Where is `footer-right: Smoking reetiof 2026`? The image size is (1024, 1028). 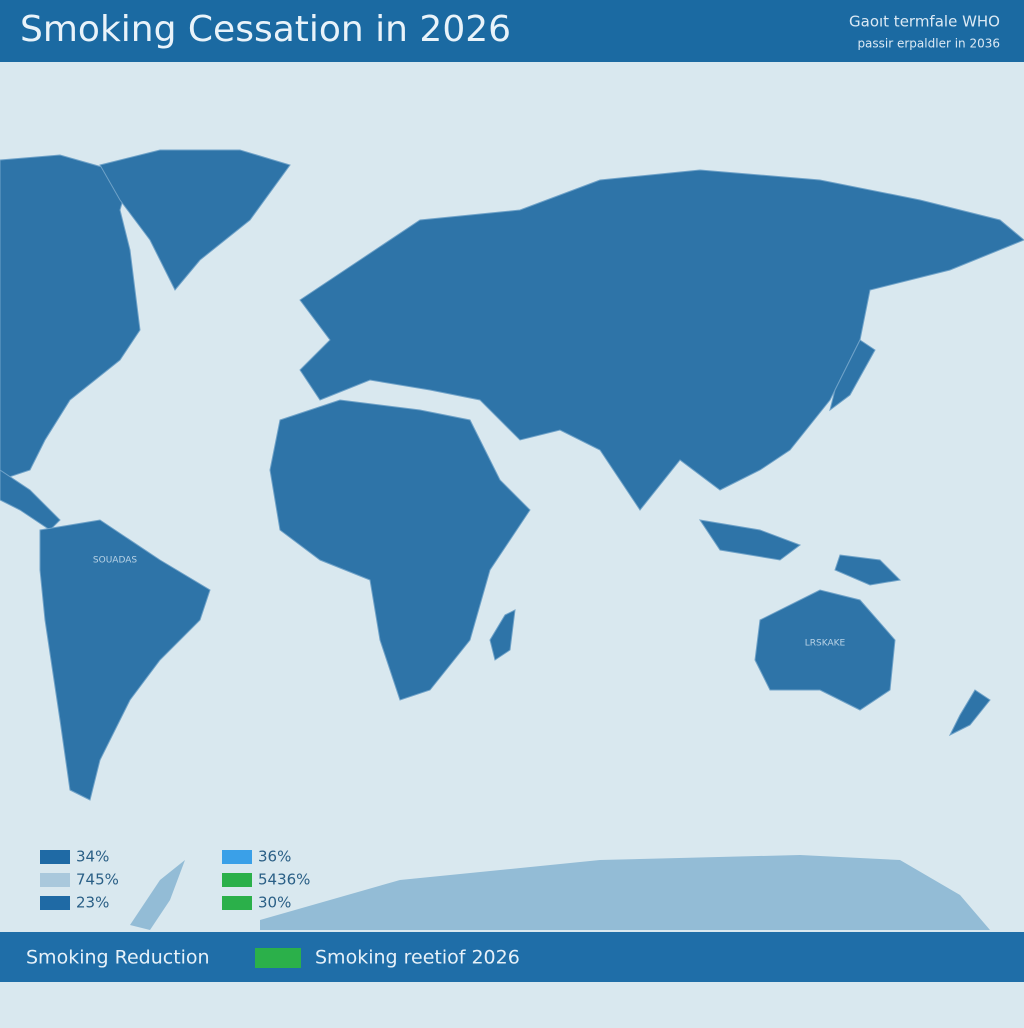 footer-right: Smoking reetiof 2026 is located at coordinates (417, 958).